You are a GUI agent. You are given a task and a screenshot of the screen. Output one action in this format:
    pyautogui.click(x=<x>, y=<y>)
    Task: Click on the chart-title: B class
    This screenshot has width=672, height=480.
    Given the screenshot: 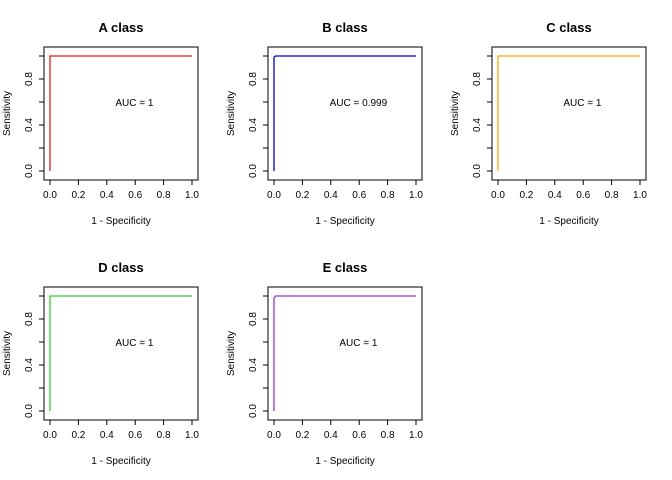 What is the action you would take?
    pyautogui.click(x=345, y=27)
    